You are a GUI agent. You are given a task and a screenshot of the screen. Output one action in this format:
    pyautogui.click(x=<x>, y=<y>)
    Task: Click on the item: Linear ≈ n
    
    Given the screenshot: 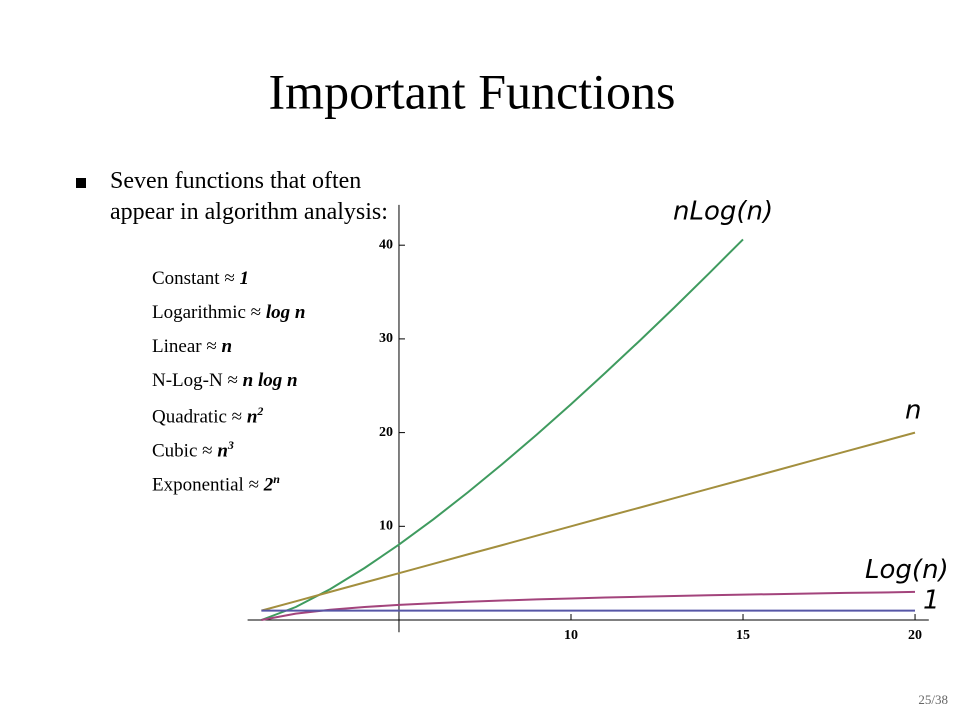 What is the action you would take?
    pyautogui.click(x=192, y=347)
    